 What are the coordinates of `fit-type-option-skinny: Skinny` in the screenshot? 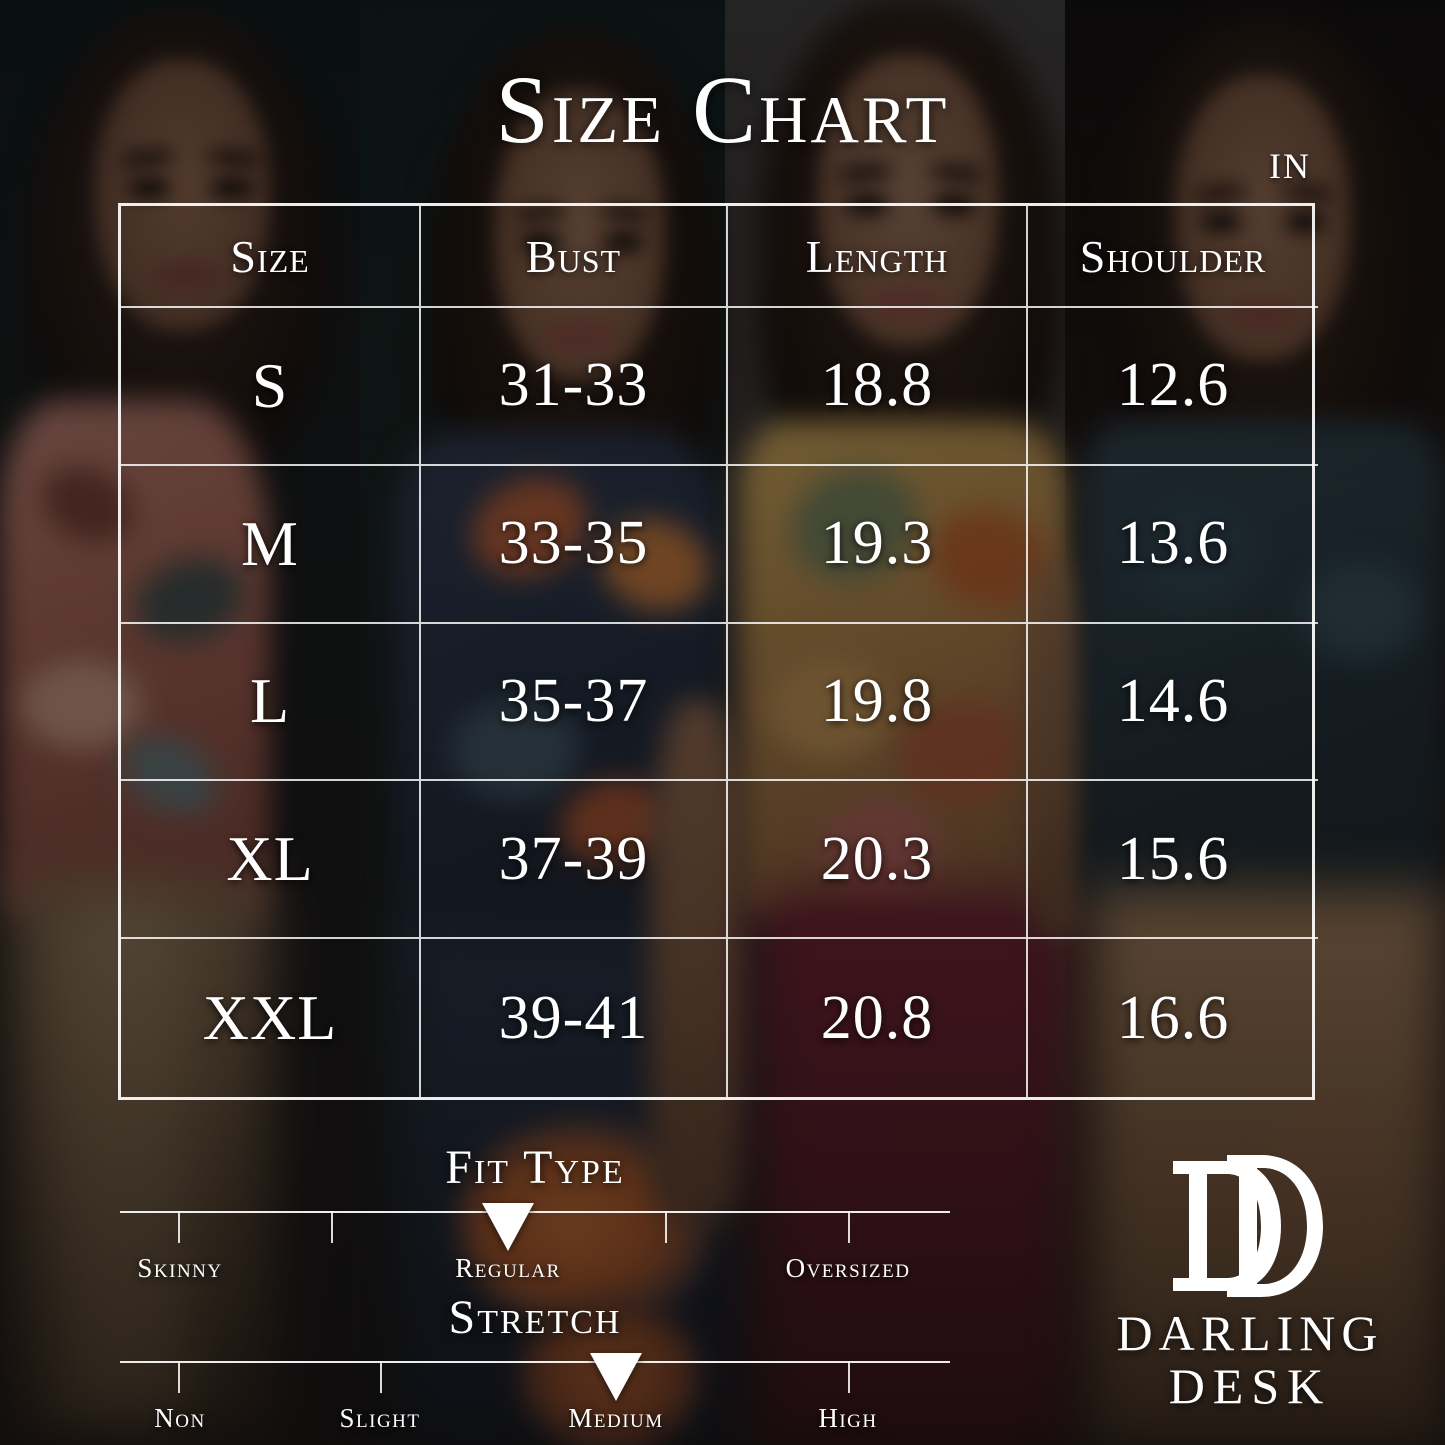 It's located at (180, 1268).